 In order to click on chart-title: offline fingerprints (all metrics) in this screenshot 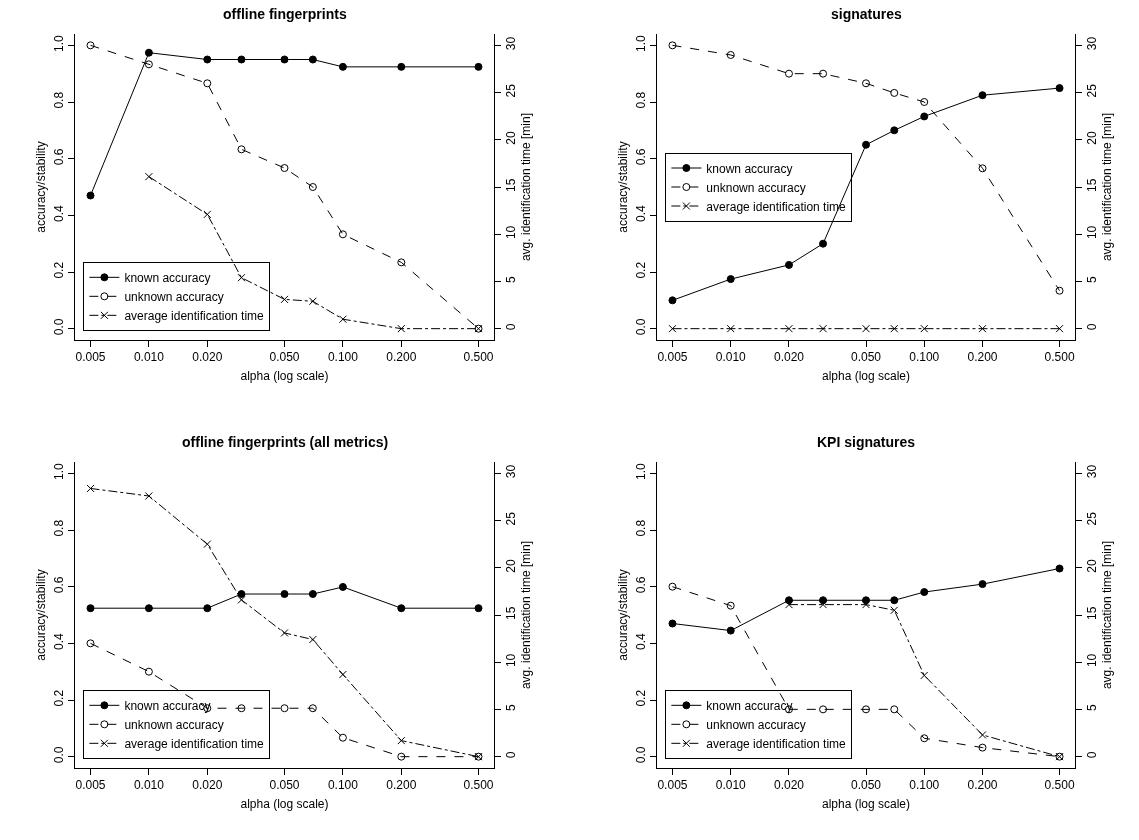, I will do `click(285, 442)`.